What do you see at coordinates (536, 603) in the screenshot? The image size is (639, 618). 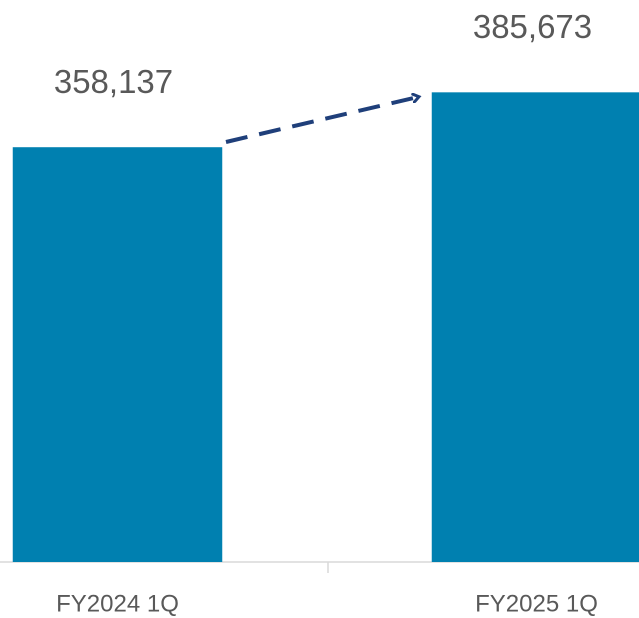 I see `x-tick-label: FY2025 1Q` at bounding box center [536, 603].